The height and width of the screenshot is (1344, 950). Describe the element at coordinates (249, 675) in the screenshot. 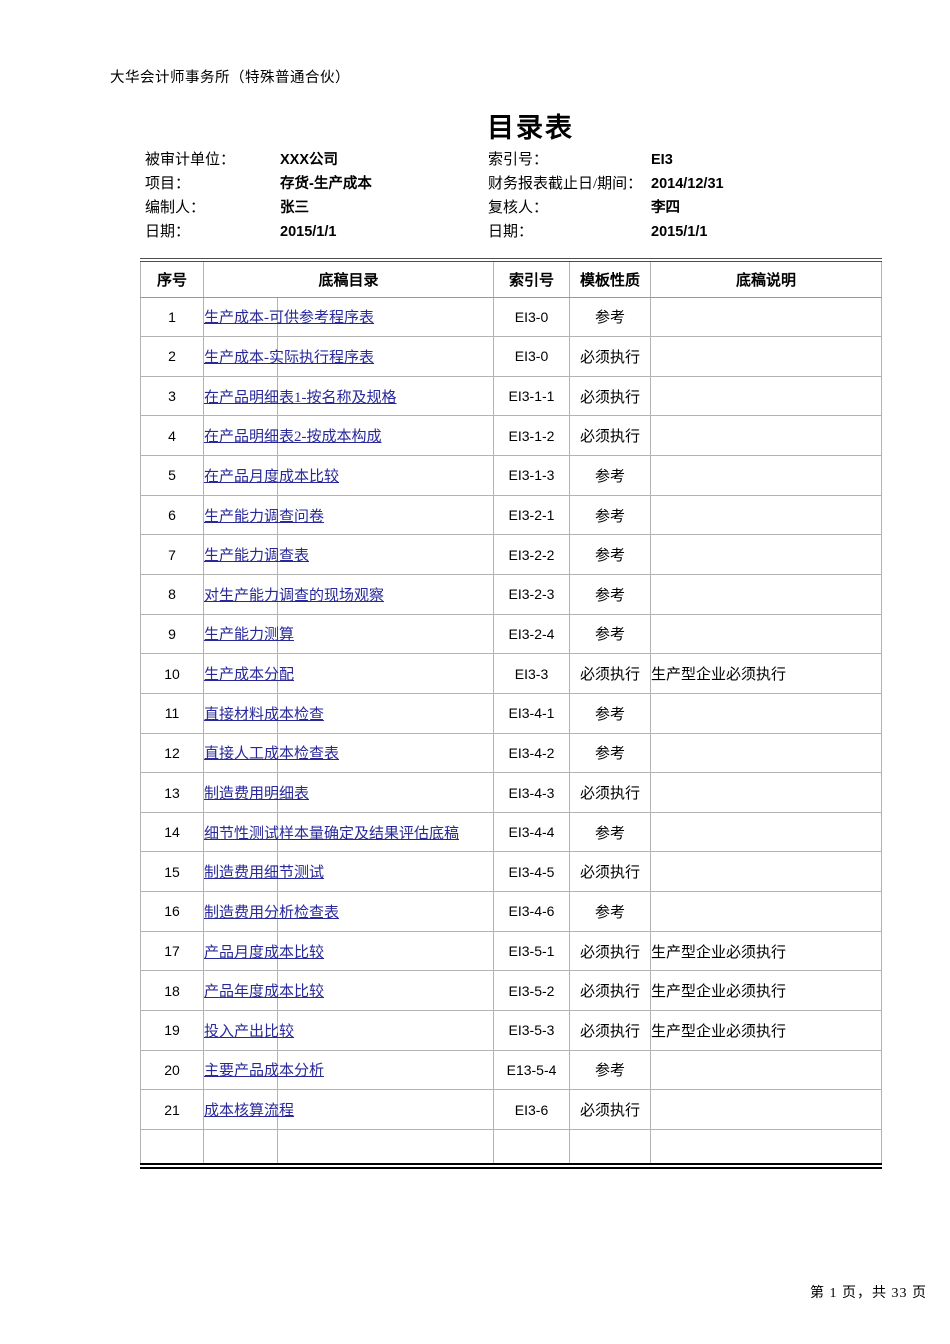

I see `toc-link: 生产成本分配` at that location.